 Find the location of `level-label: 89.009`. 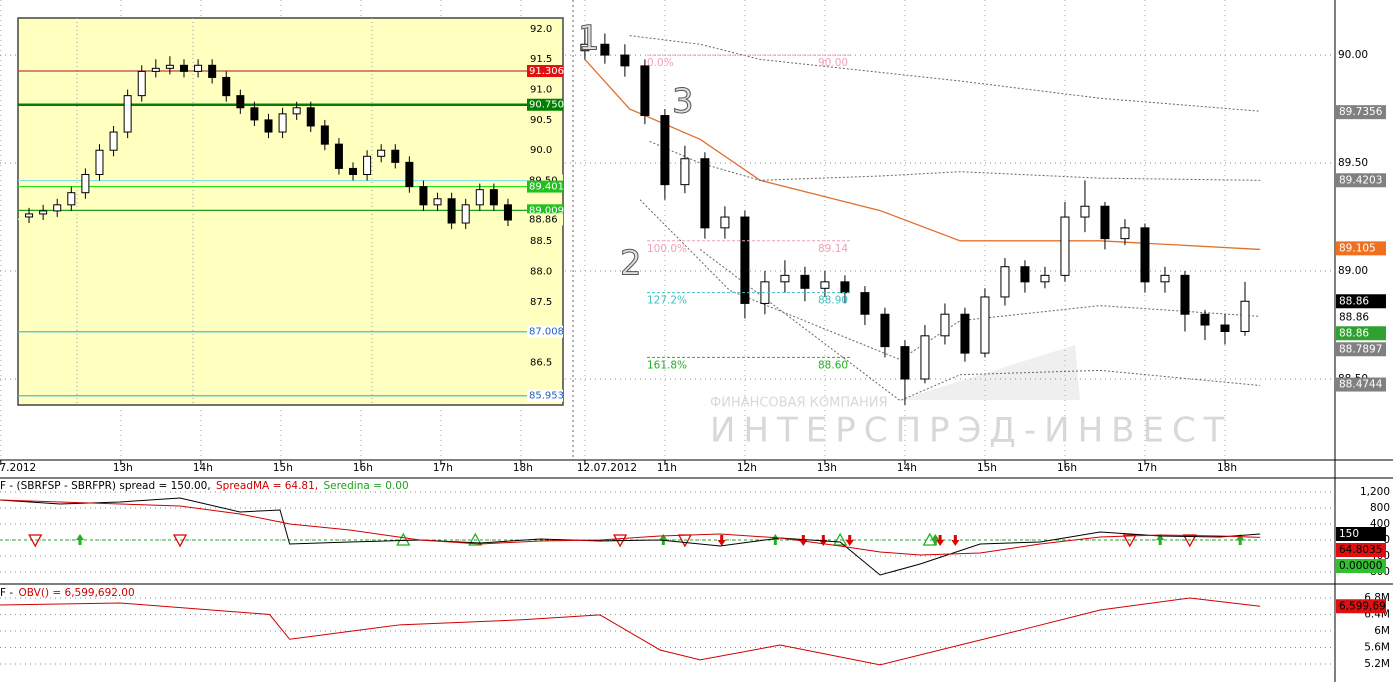

level-label: 89.009 is located at coordinates (546, 210).